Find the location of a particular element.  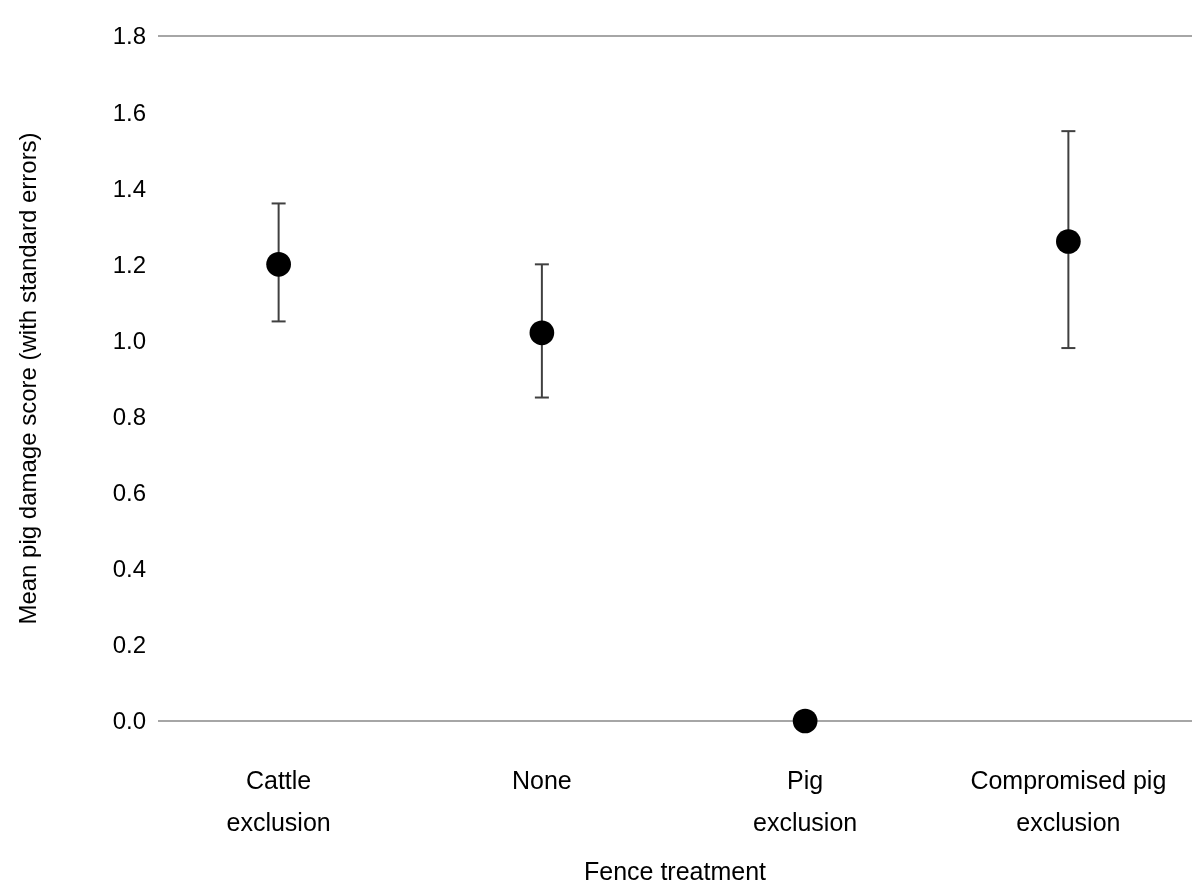

y-tick-label: 0.4 is located at coordinates (129, 569).